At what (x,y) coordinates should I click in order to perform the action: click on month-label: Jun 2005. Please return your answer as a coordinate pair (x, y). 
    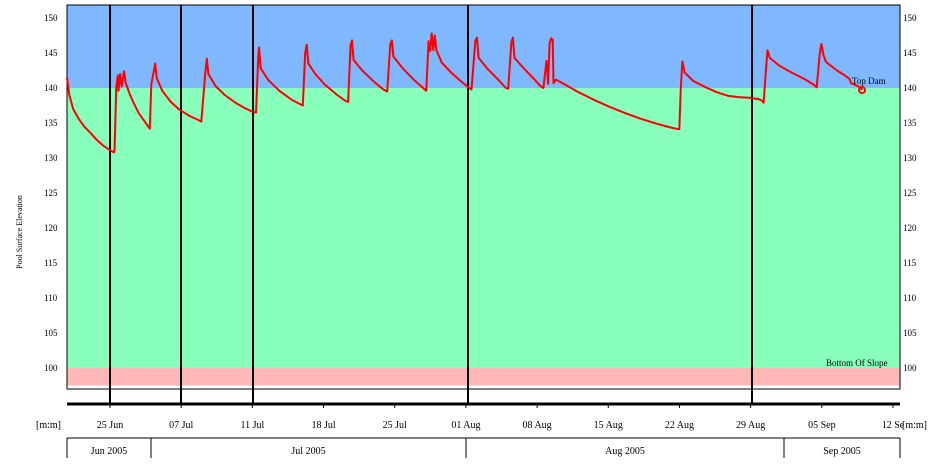
    Looking at the image, I should click on (109, 451).